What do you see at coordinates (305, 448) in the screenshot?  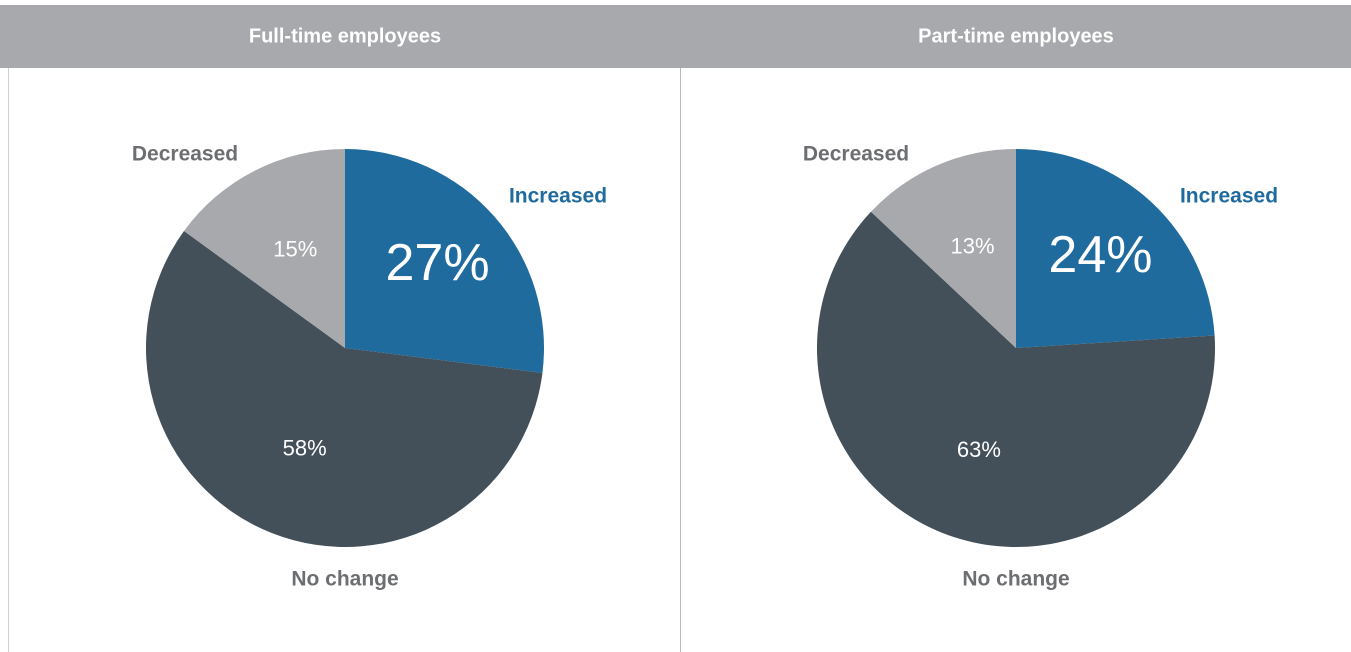 I see `value-label: 58%` at bounding box center [305, 448].